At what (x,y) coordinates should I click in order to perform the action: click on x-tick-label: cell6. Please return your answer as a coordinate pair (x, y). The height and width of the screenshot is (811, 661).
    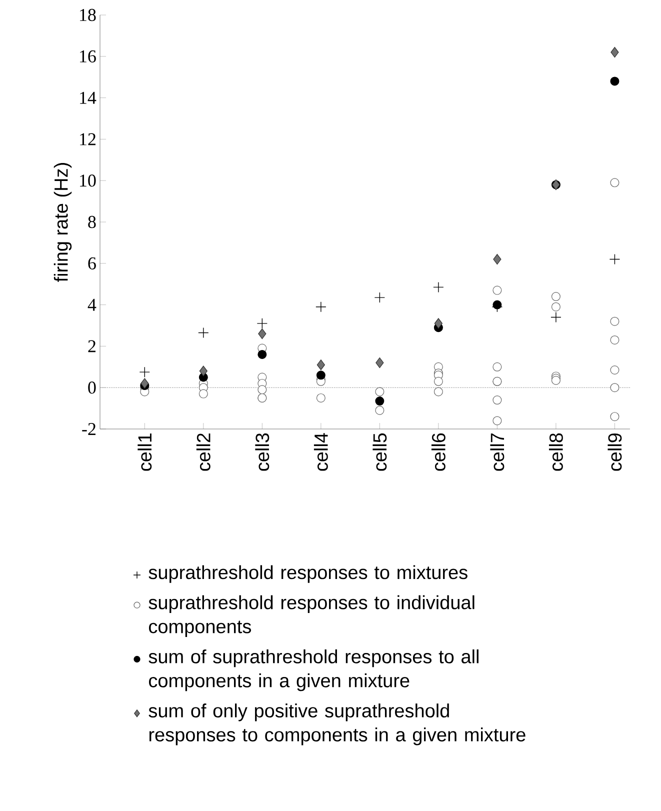
    Looking at the image, I should click on (438, 452).